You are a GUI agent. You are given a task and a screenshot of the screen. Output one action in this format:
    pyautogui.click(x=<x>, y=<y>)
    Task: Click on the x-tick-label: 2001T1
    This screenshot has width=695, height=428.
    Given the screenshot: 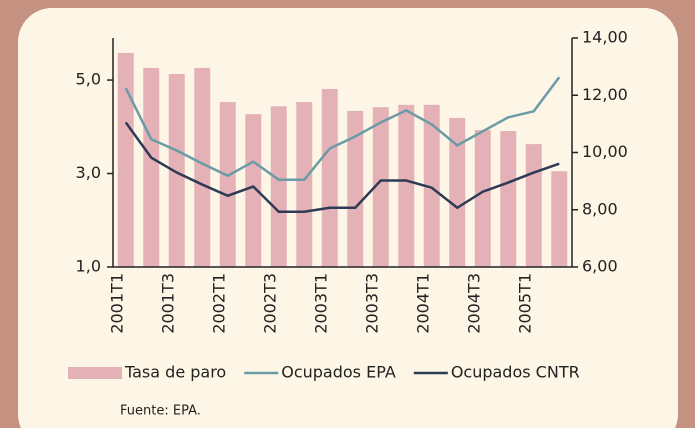 What is the action you would take?
    pyautogui.click(x=116, y=303)
    